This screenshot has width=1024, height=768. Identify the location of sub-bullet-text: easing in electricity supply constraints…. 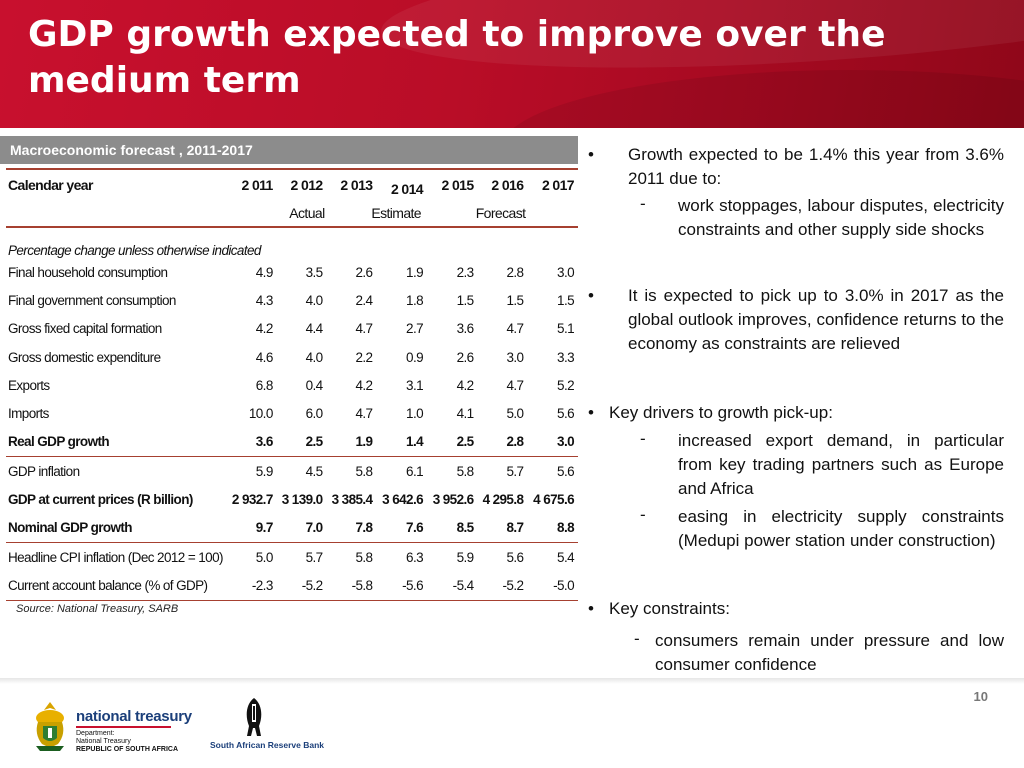
(841, 528).